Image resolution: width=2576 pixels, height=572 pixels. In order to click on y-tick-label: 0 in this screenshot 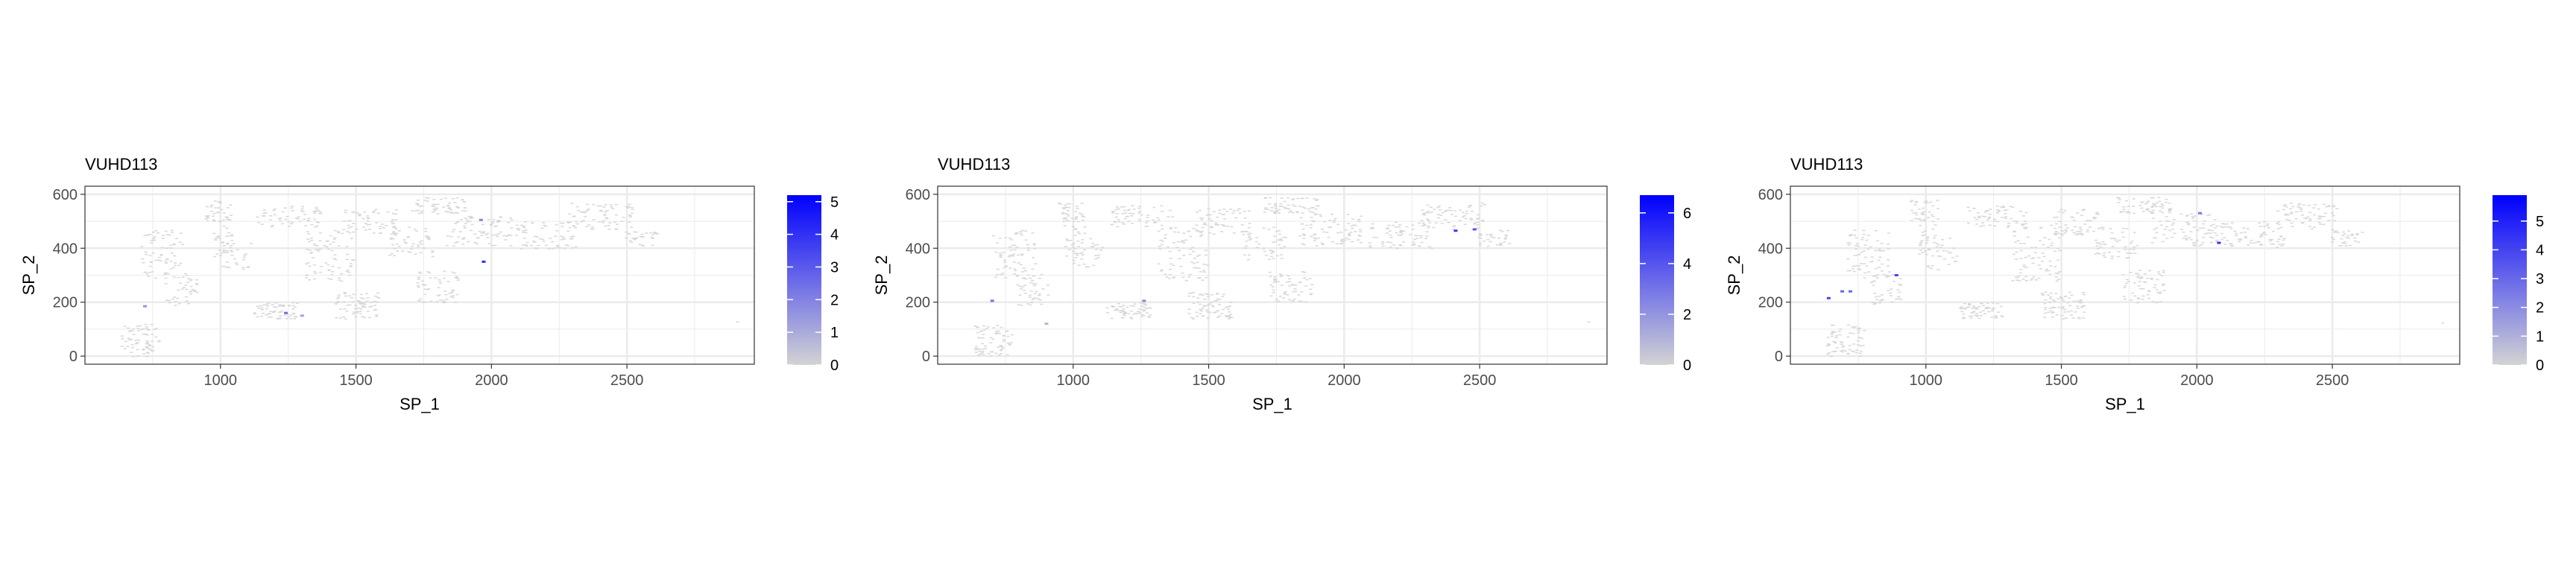, I will do `click(73, 357)`.